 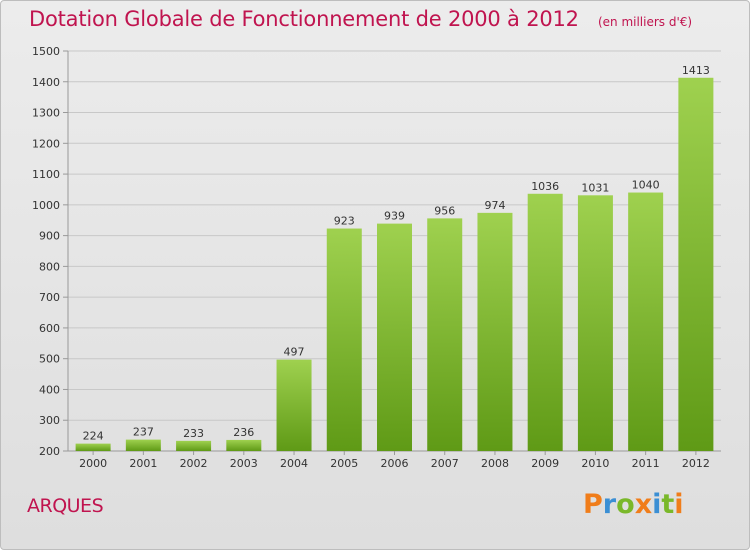 What do you see at coordinates (49, 389) in the screenshot?
I see `y-tick-label: 400` at bounding box center [49, 389].